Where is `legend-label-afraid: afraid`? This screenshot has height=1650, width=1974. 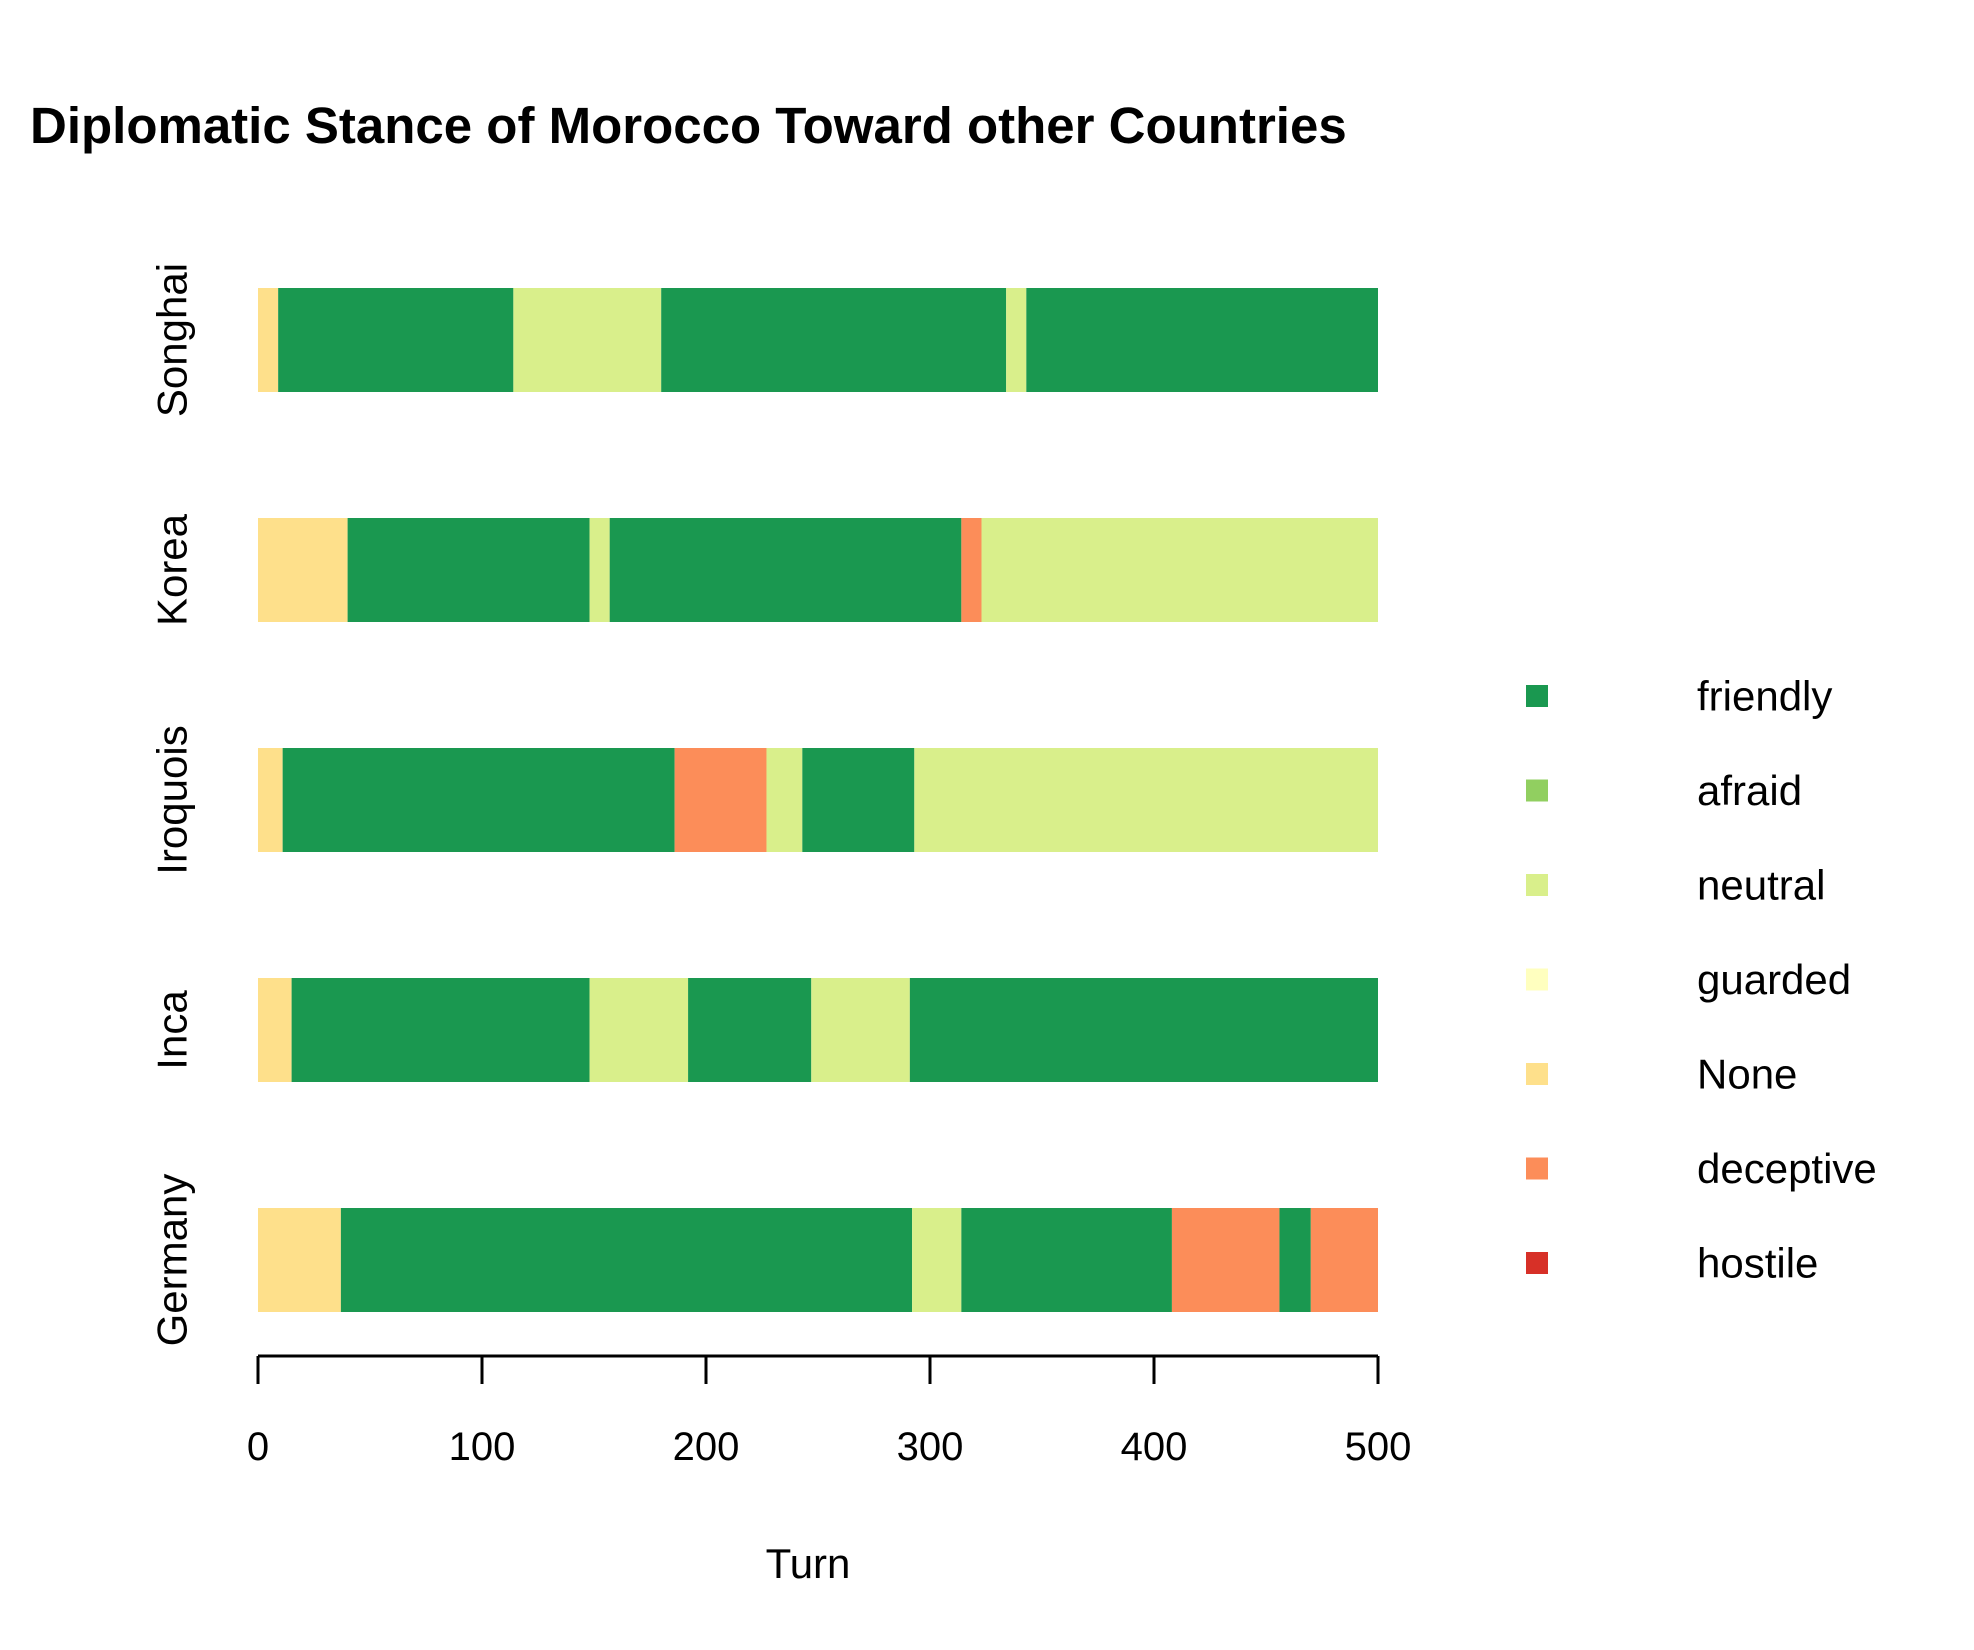 legend-label-afraid: afraid is located at coordinates (1749, 790).